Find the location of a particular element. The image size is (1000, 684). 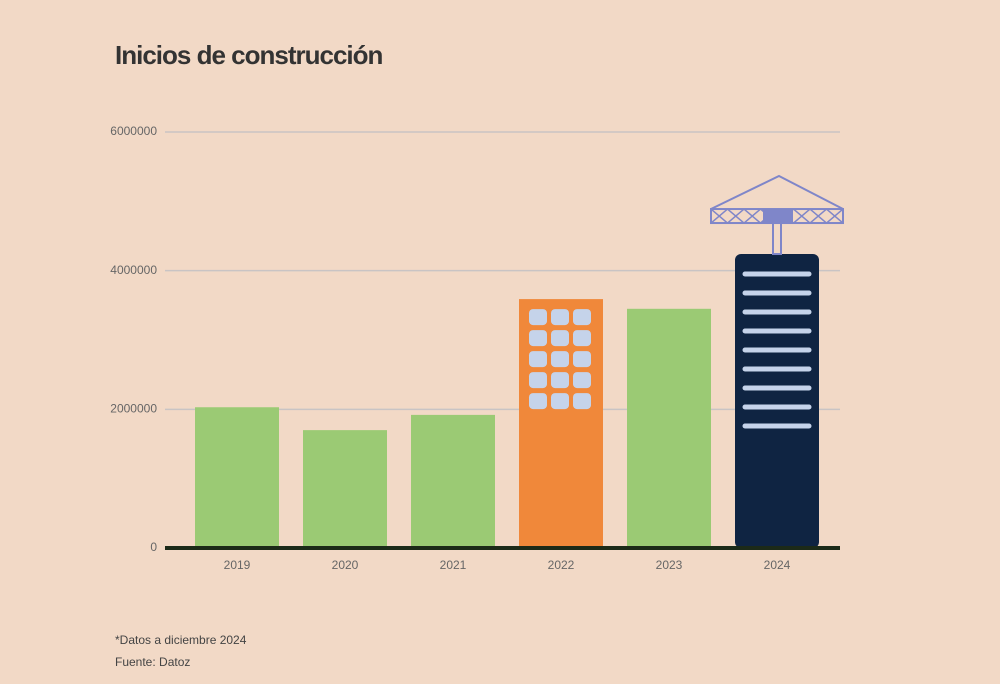

y-tick-label: 2000000 is located at coordinates (133, 409).